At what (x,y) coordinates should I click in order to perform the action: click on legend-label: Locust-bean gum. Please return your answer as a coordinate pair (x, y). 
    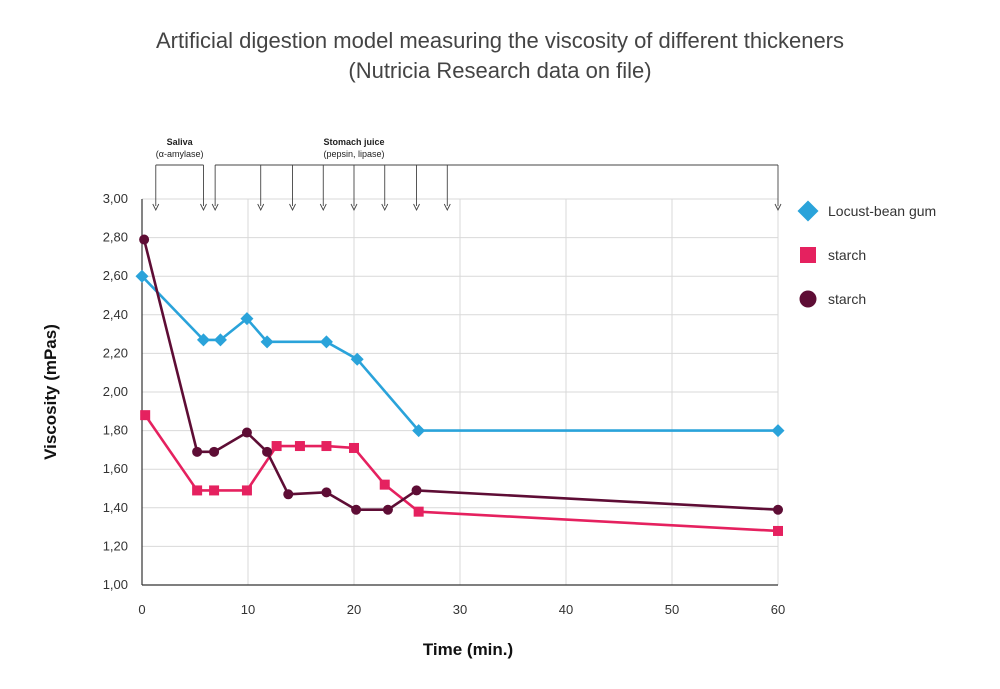
    Looking at the image, I should click on (882, 211).